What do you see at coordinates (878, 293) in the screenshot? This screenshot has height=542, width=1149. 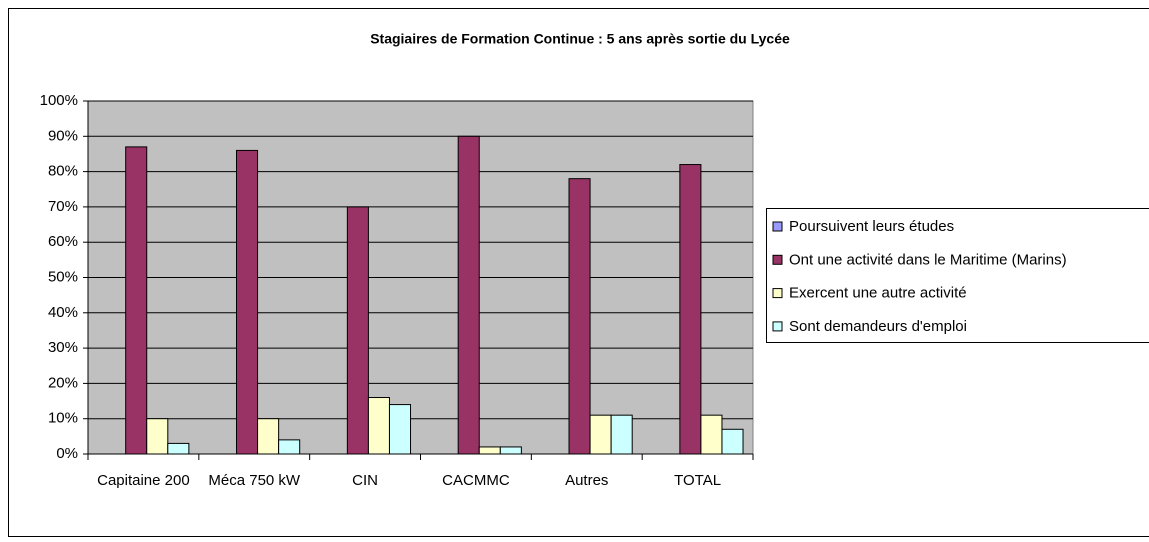 I see `legend-label: Exercent une autre activité` at bounding box center [878, 293].